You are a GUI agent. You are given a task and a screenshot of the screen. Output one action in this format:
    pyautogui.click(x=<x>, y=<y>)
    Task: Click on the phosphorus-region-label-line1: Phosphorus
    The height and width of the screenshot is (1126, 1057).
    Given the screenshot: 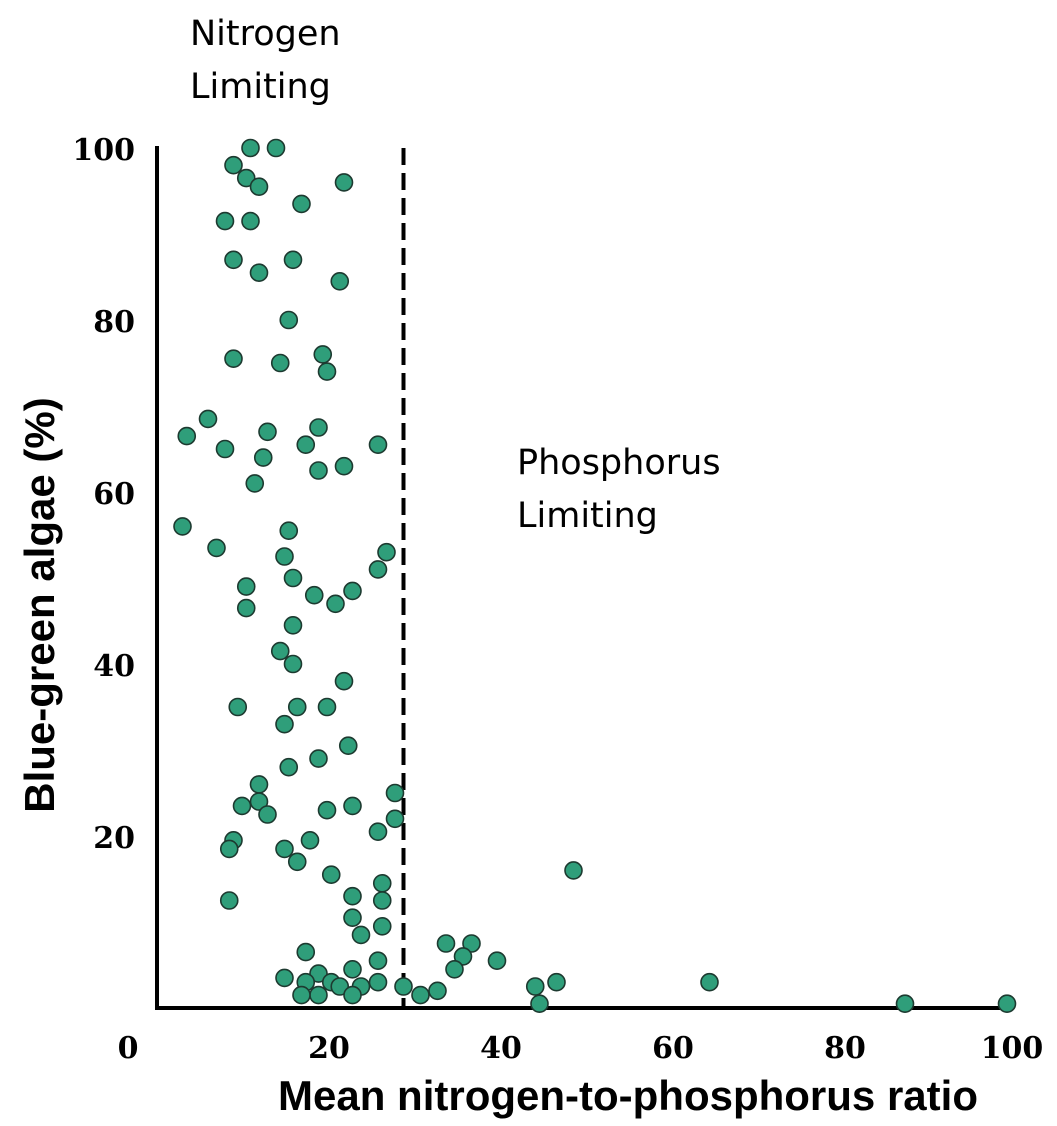 What is the action you would take?
    pyautogui.click(x=619, y=463)
    